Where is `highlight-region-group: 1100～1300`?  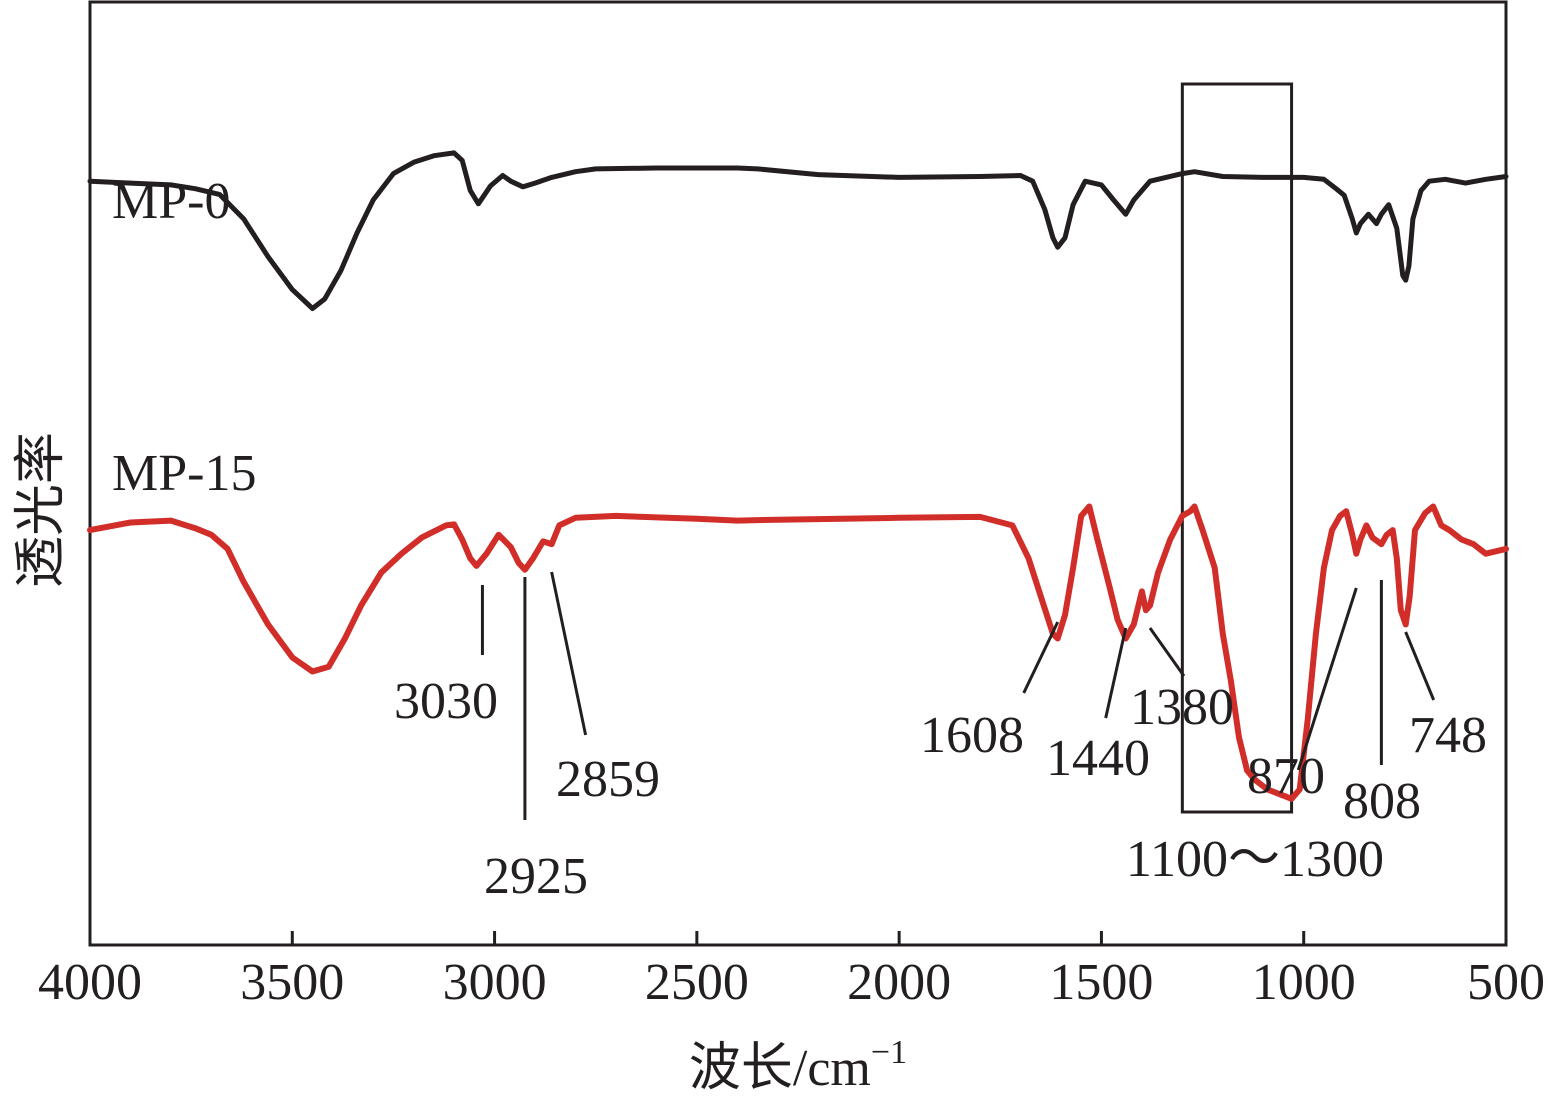
highlight-region-group: 1100～1300 is located at coordinates (1255, 485).